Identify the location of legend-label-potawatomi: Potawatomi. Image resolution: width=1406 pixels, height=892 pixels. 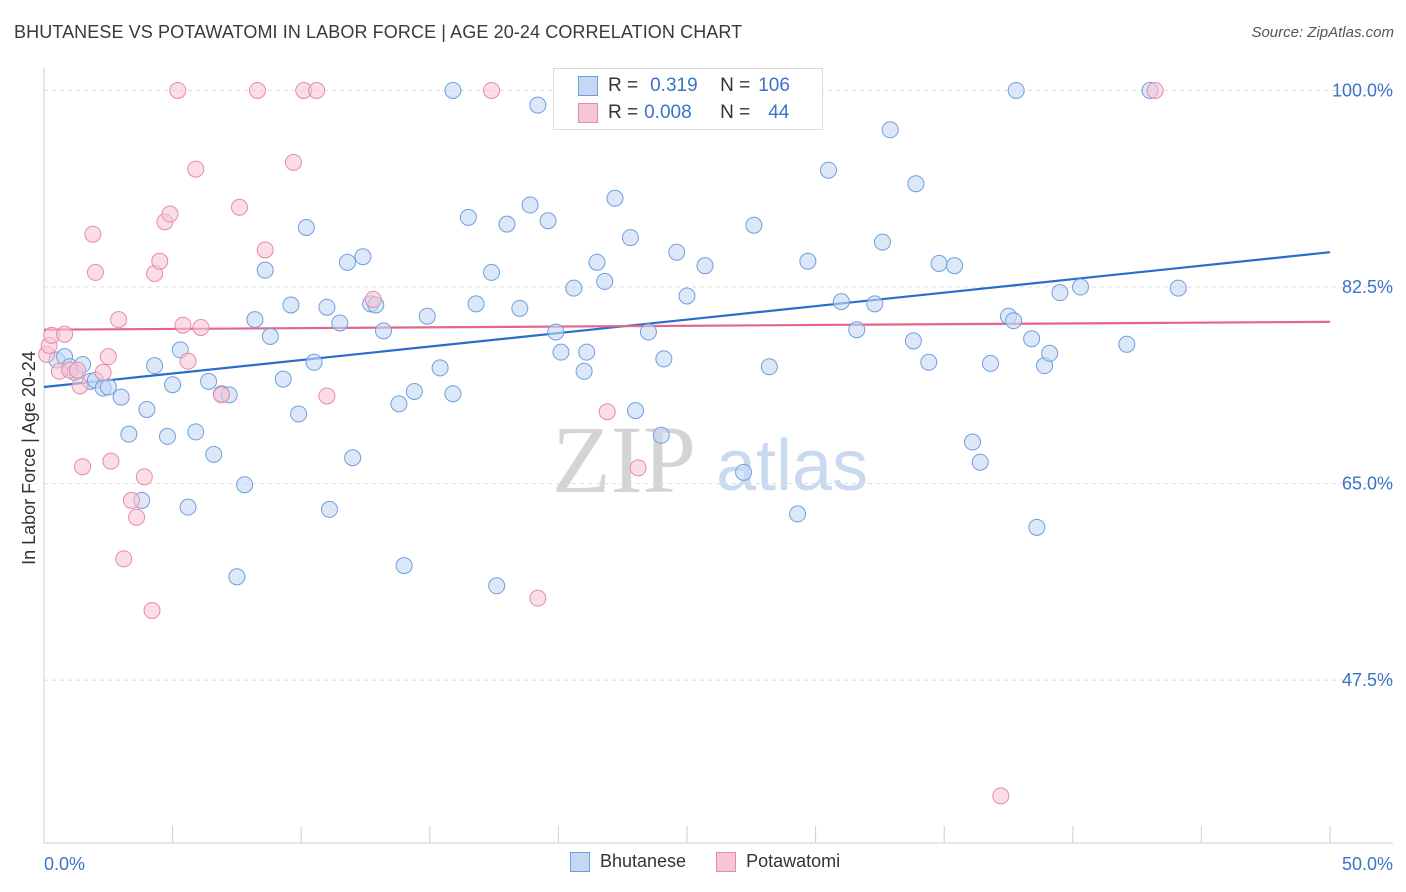
(793, 861).